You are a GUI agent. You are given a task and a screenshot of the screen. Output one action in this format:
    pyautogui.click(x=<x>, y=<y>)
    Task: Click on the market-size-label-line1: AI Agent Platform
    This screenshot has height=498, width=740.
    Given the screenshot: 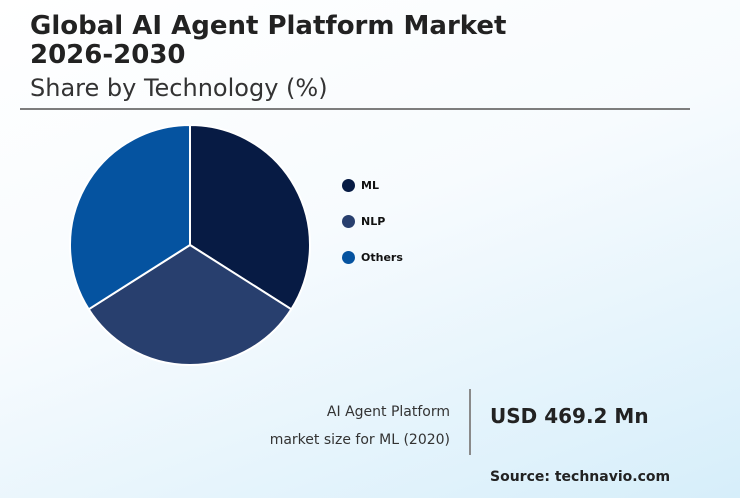 What is the action you would take?
    pyautogui.click(x=388, y=412)
    